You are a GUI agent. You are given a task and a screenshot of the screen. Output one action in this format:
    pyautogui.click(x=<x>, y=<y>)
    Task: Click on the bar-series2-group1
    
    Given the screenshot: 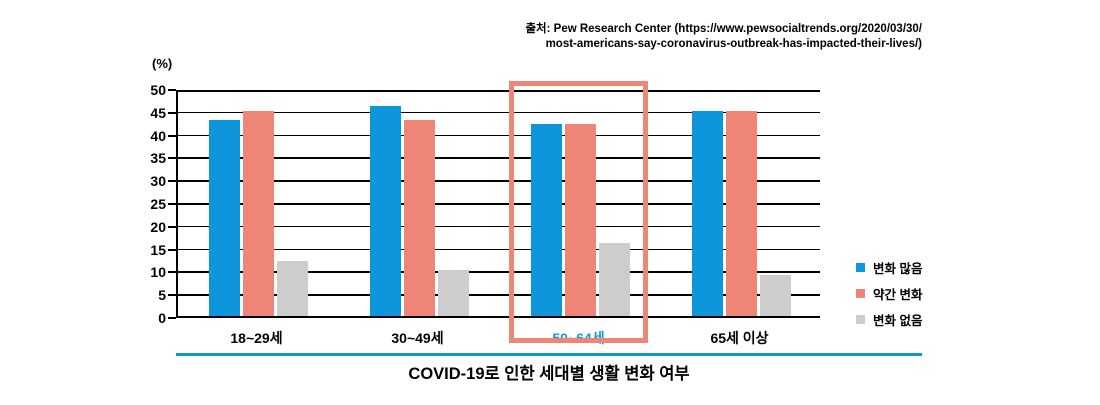 What is the action you would take?
    pyautogui.click(x=258, y=213)
    